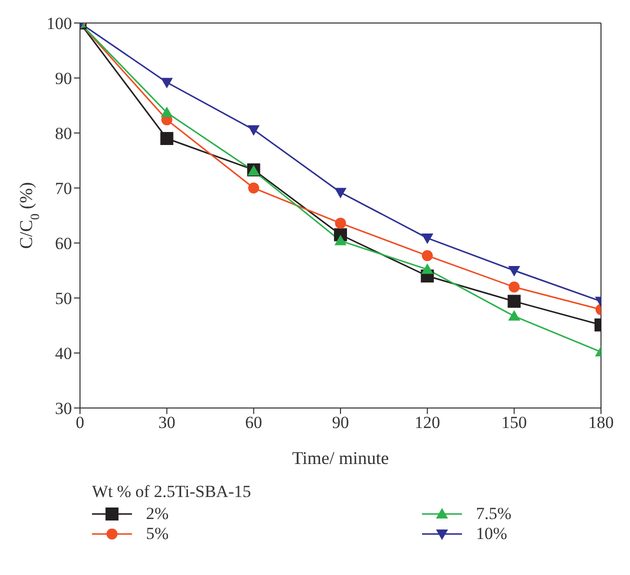 The width and height of the screenshot is (630, 575). Describe the element at coordinates (80, 422) in the screenshot. I see `x-tick-label: 0` at that location.